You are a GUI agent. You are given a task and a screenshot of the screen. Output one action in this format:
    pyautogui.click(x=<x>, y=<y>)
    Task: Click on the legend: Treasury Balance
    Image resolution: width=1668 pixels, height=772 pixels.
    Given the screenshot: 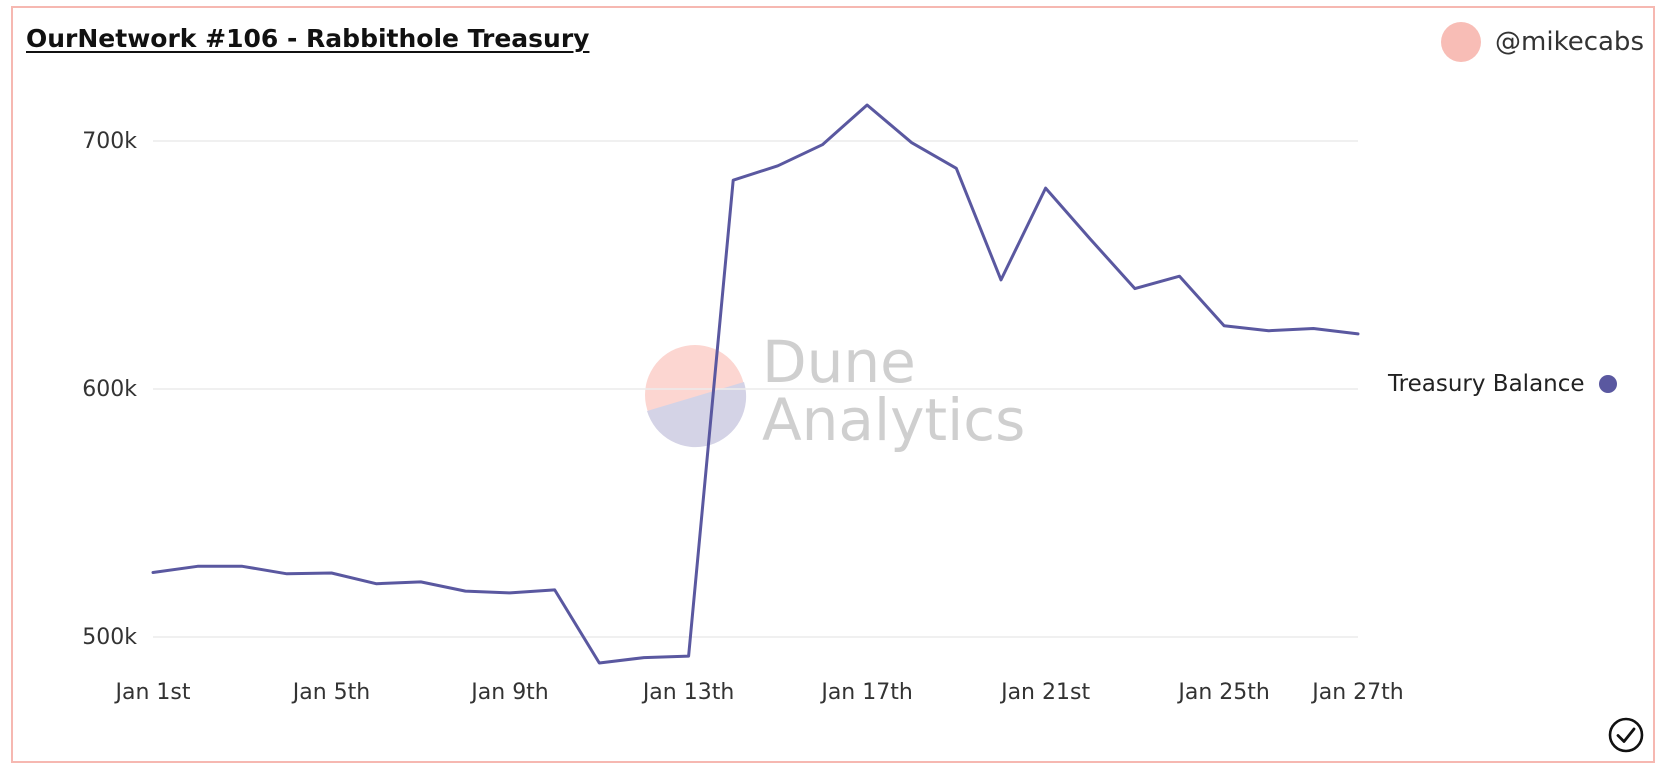 What is the action you would take?
    pyautogui.click(x=1502, y=384)
    